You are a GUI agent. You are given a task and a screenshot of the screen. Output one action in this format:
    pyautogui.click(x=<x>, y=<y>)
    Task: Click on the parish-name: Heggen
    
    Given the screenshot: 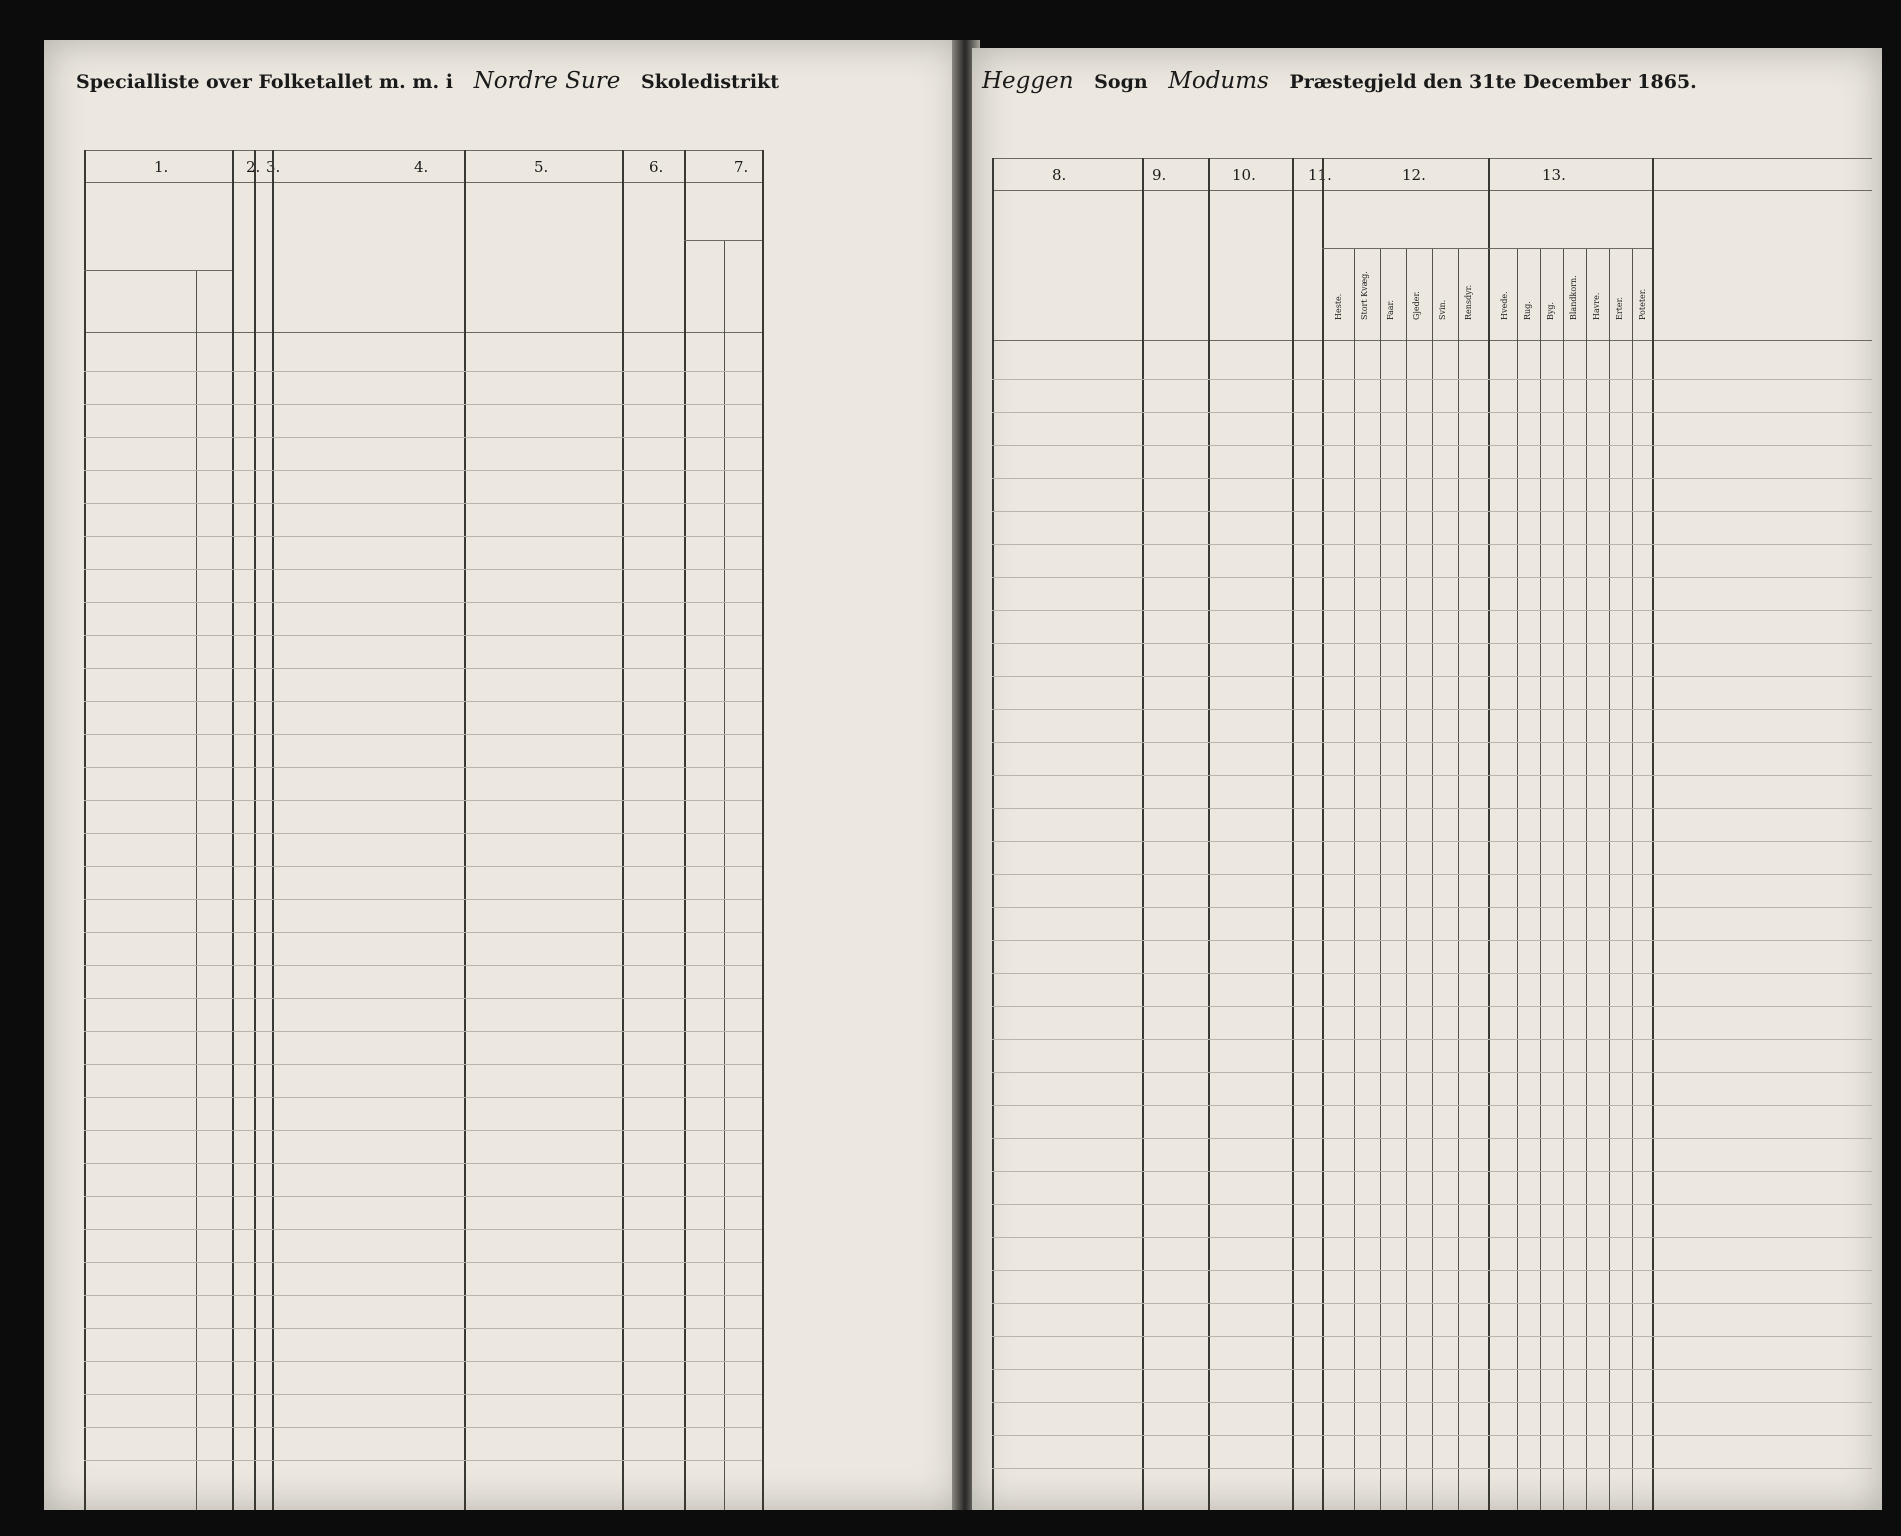 What is the action you would take?
    pyautogui.click(x=1028, y=81)
    